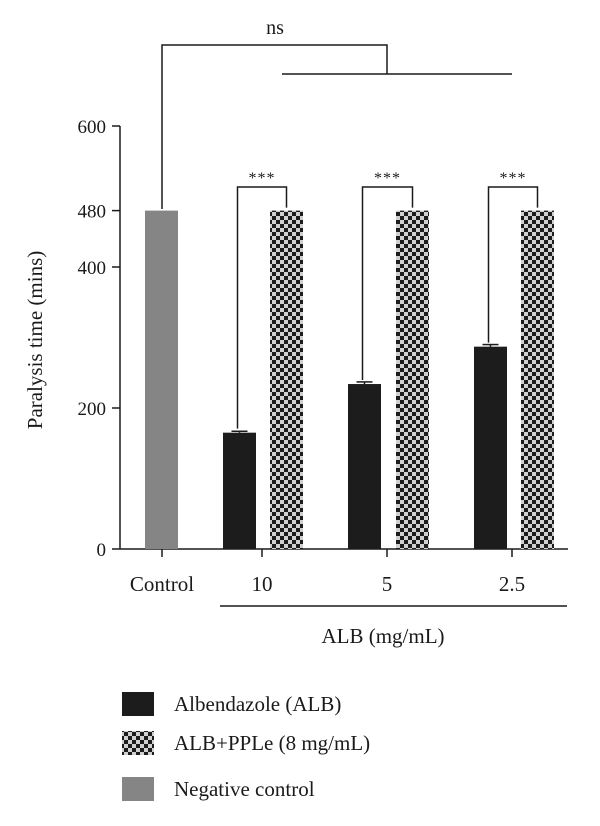 This screenshot has width=600, height=826. Describe the element at coordinates (382, 636) in the screenshot. I see `group-axis-label: ALB (mg/mL)` at that location.